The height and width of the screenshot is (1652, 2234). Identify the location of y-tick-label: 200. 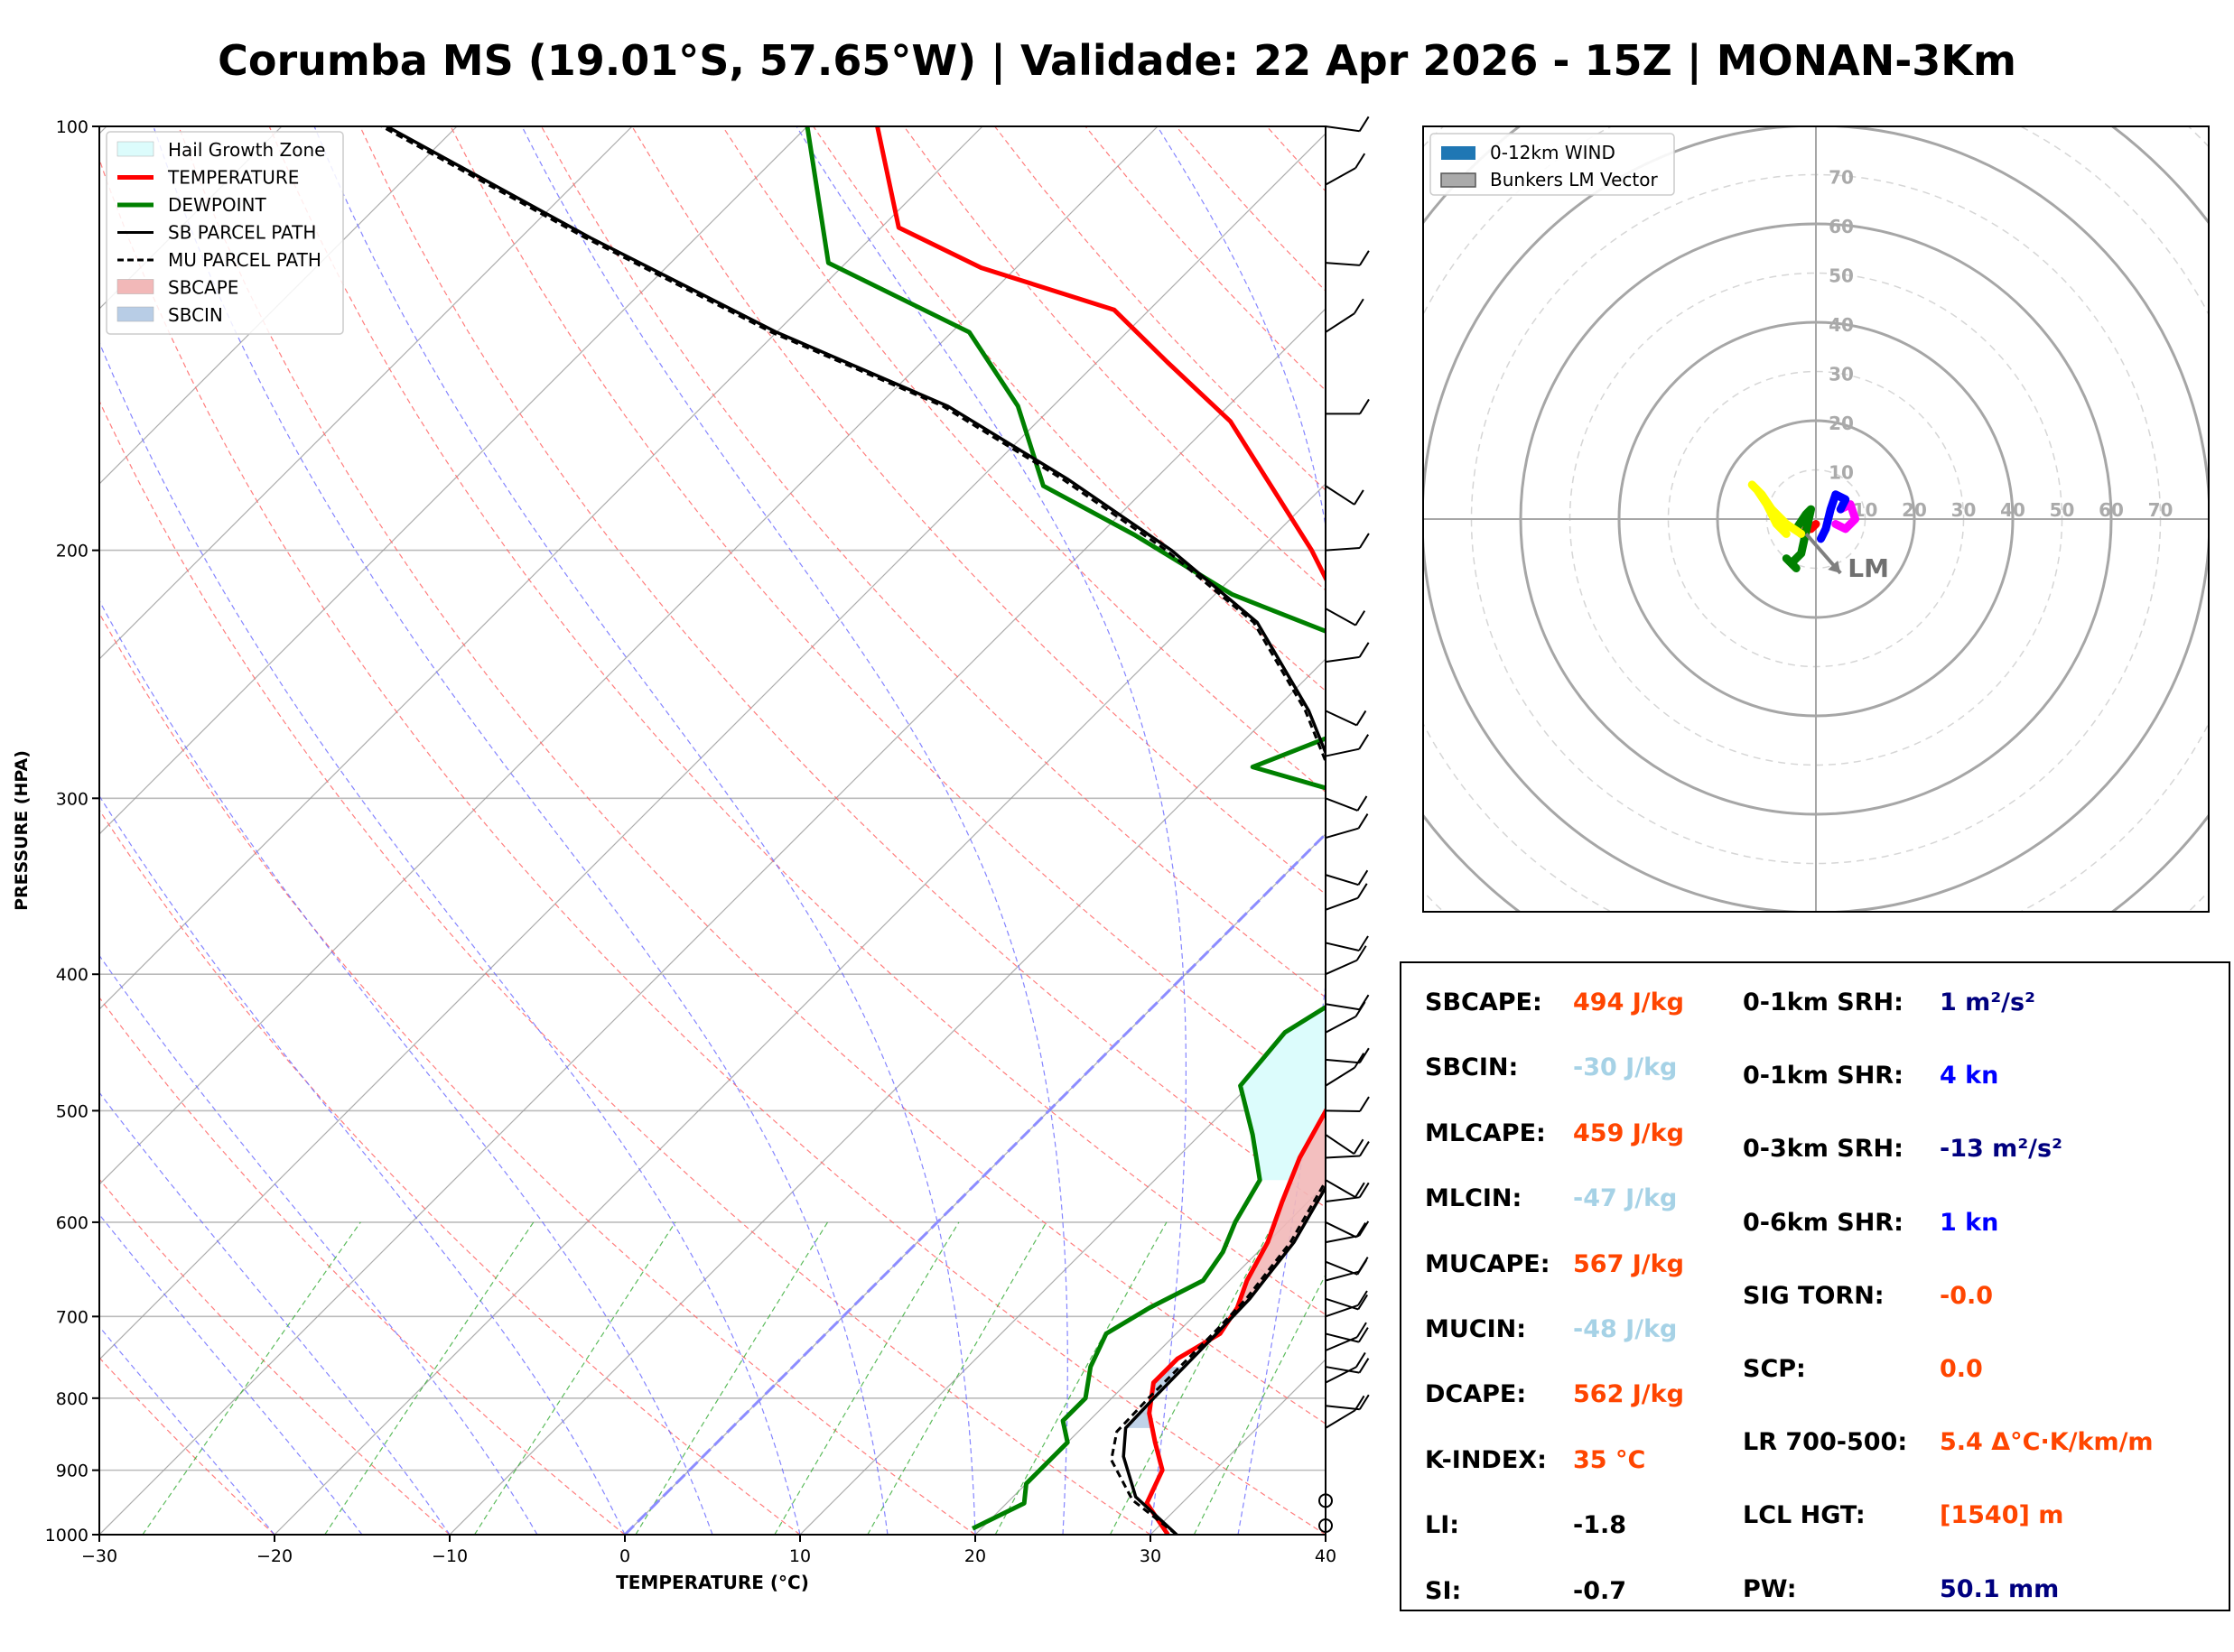
(72, 551).